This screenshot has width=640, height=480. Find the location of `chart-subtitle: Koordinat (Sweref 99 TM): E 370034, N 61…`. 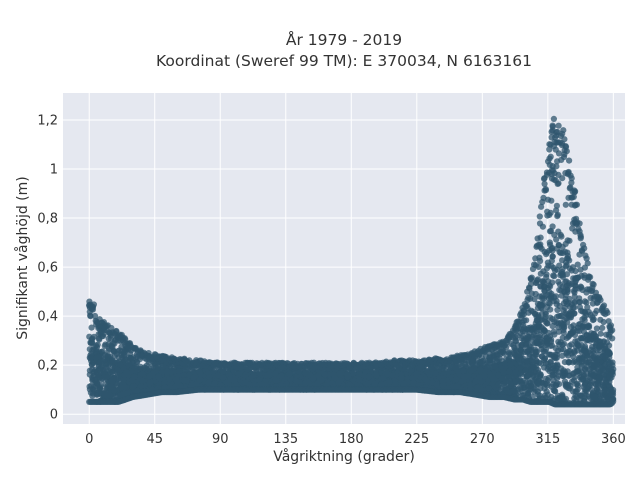

chart-subtitle: Koordinat (Sweref 99 TM): E 370034, N 61… is located at coordinates (344, 61).